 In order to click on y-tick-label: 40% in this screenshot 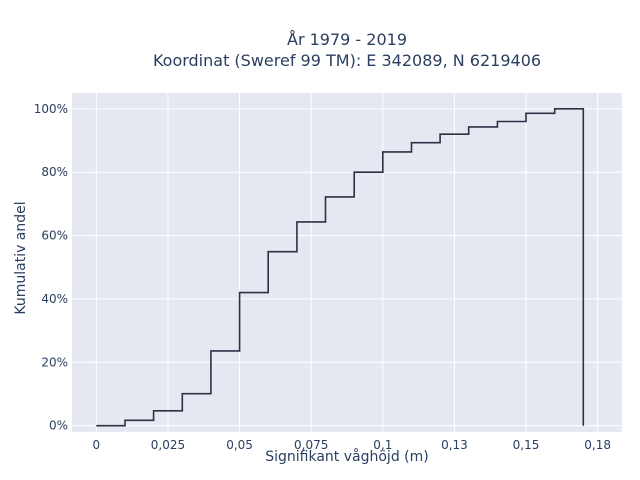, I will do `click(54, 299)`.